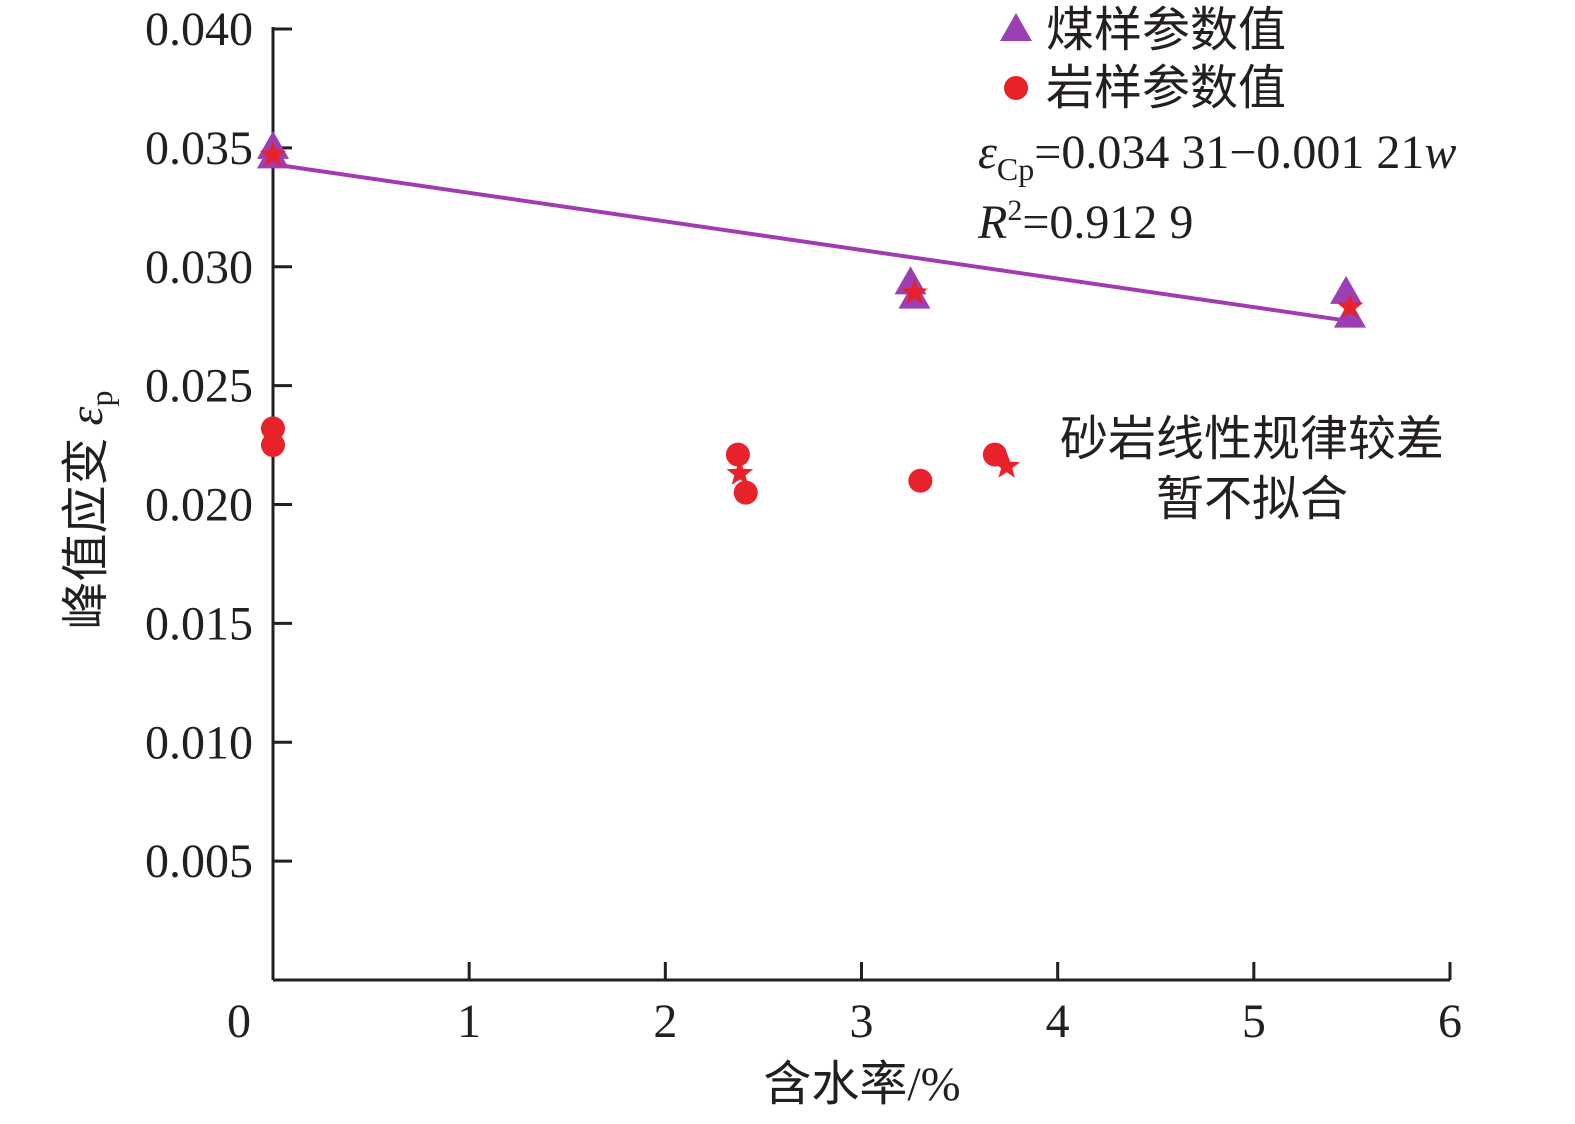 Image resolution: width=1575 pixels, height=1124 pixels. I want to click on legend-label: 岩样参数值, so click(1166, 88).